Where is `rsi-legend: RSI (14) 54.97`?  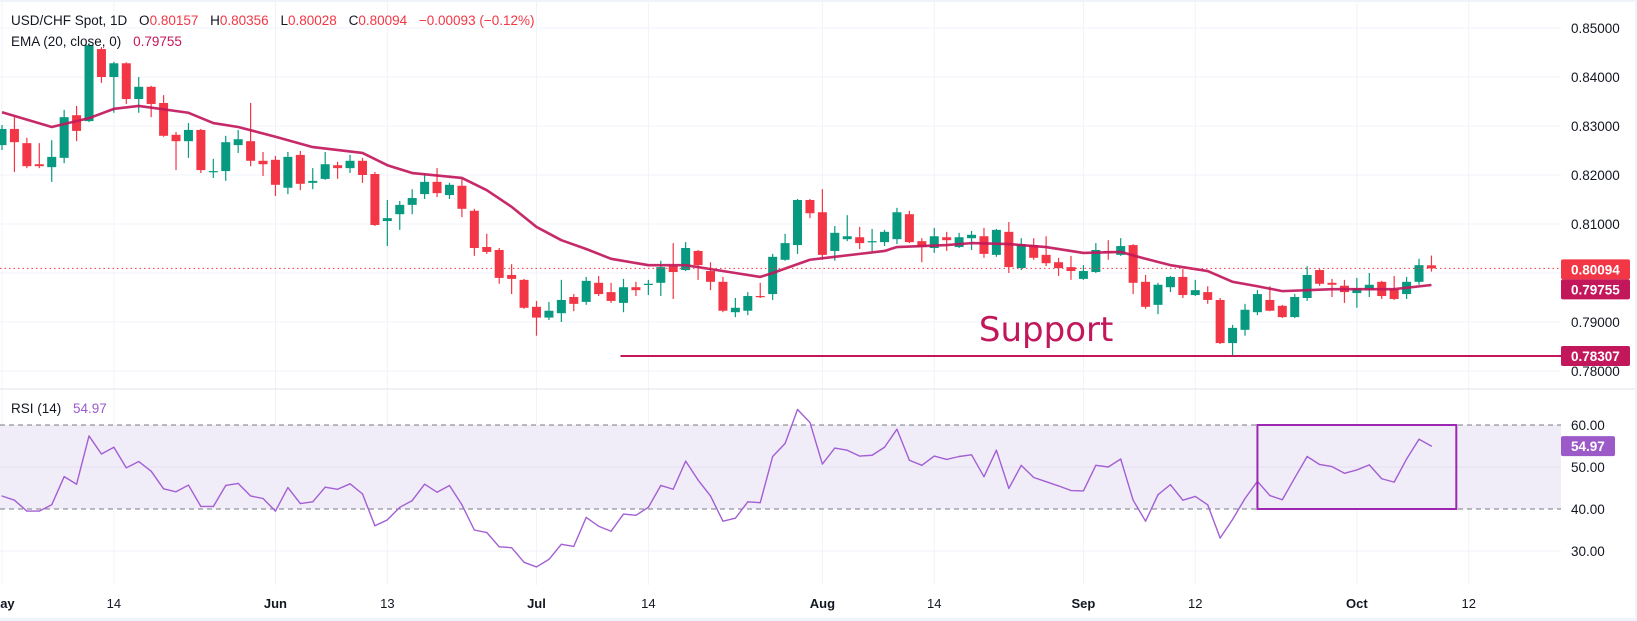
rsi-legend: RSI (14) 54.97 is located at coordinates (59, 408).